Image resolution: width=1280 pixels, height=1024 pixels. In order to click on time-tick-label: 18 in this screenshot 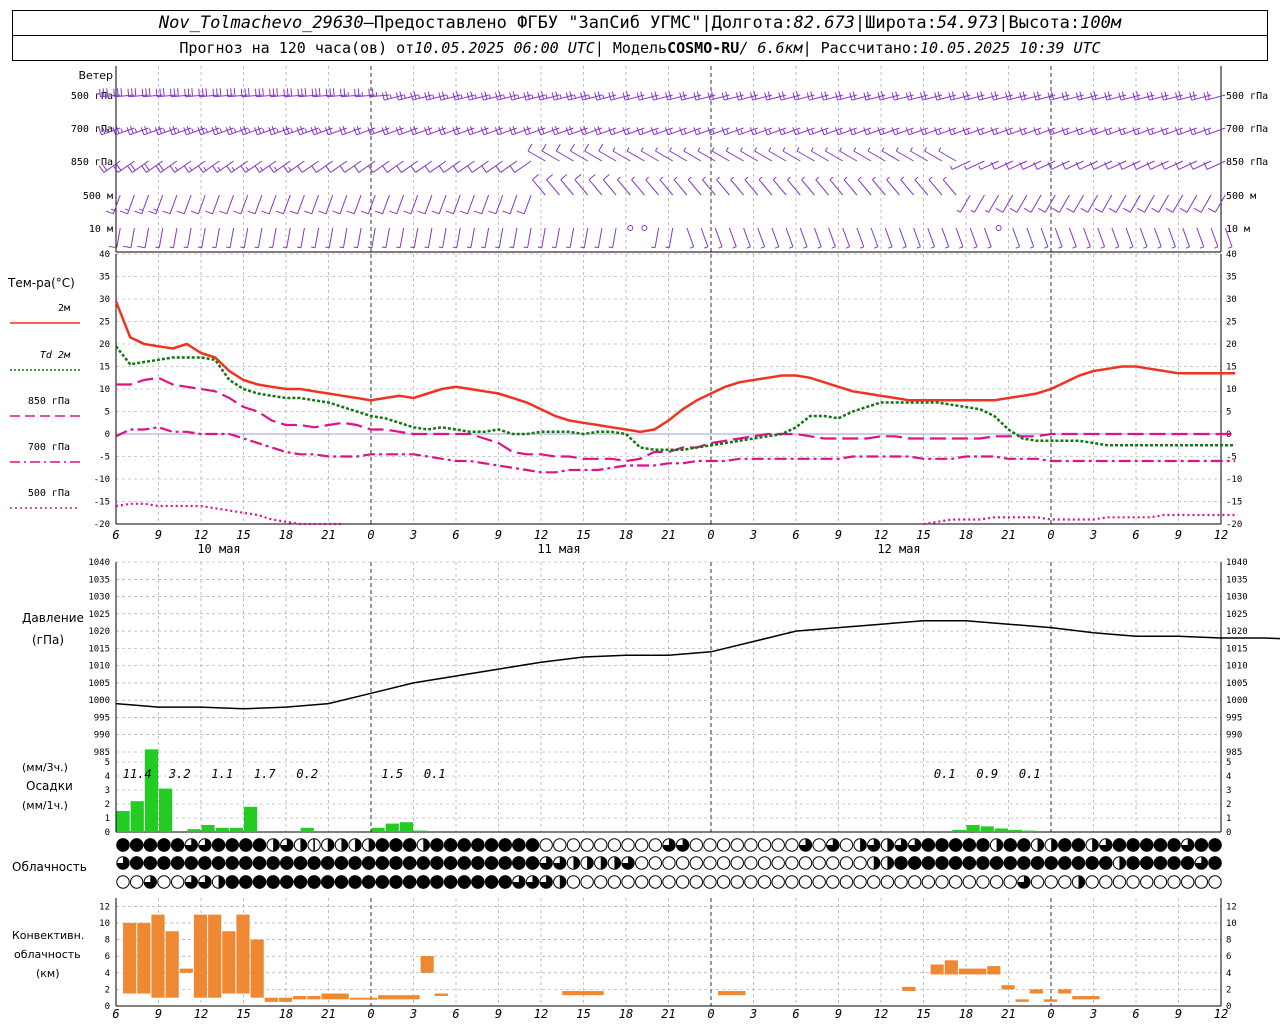, I will do `click(626, 535)`.